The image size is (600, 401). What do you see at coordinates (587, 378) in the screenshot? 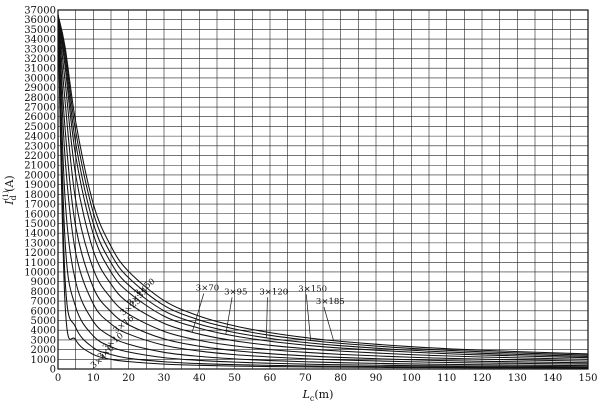
I see `x-tick-label: 150` at bounding box center [587, 378].